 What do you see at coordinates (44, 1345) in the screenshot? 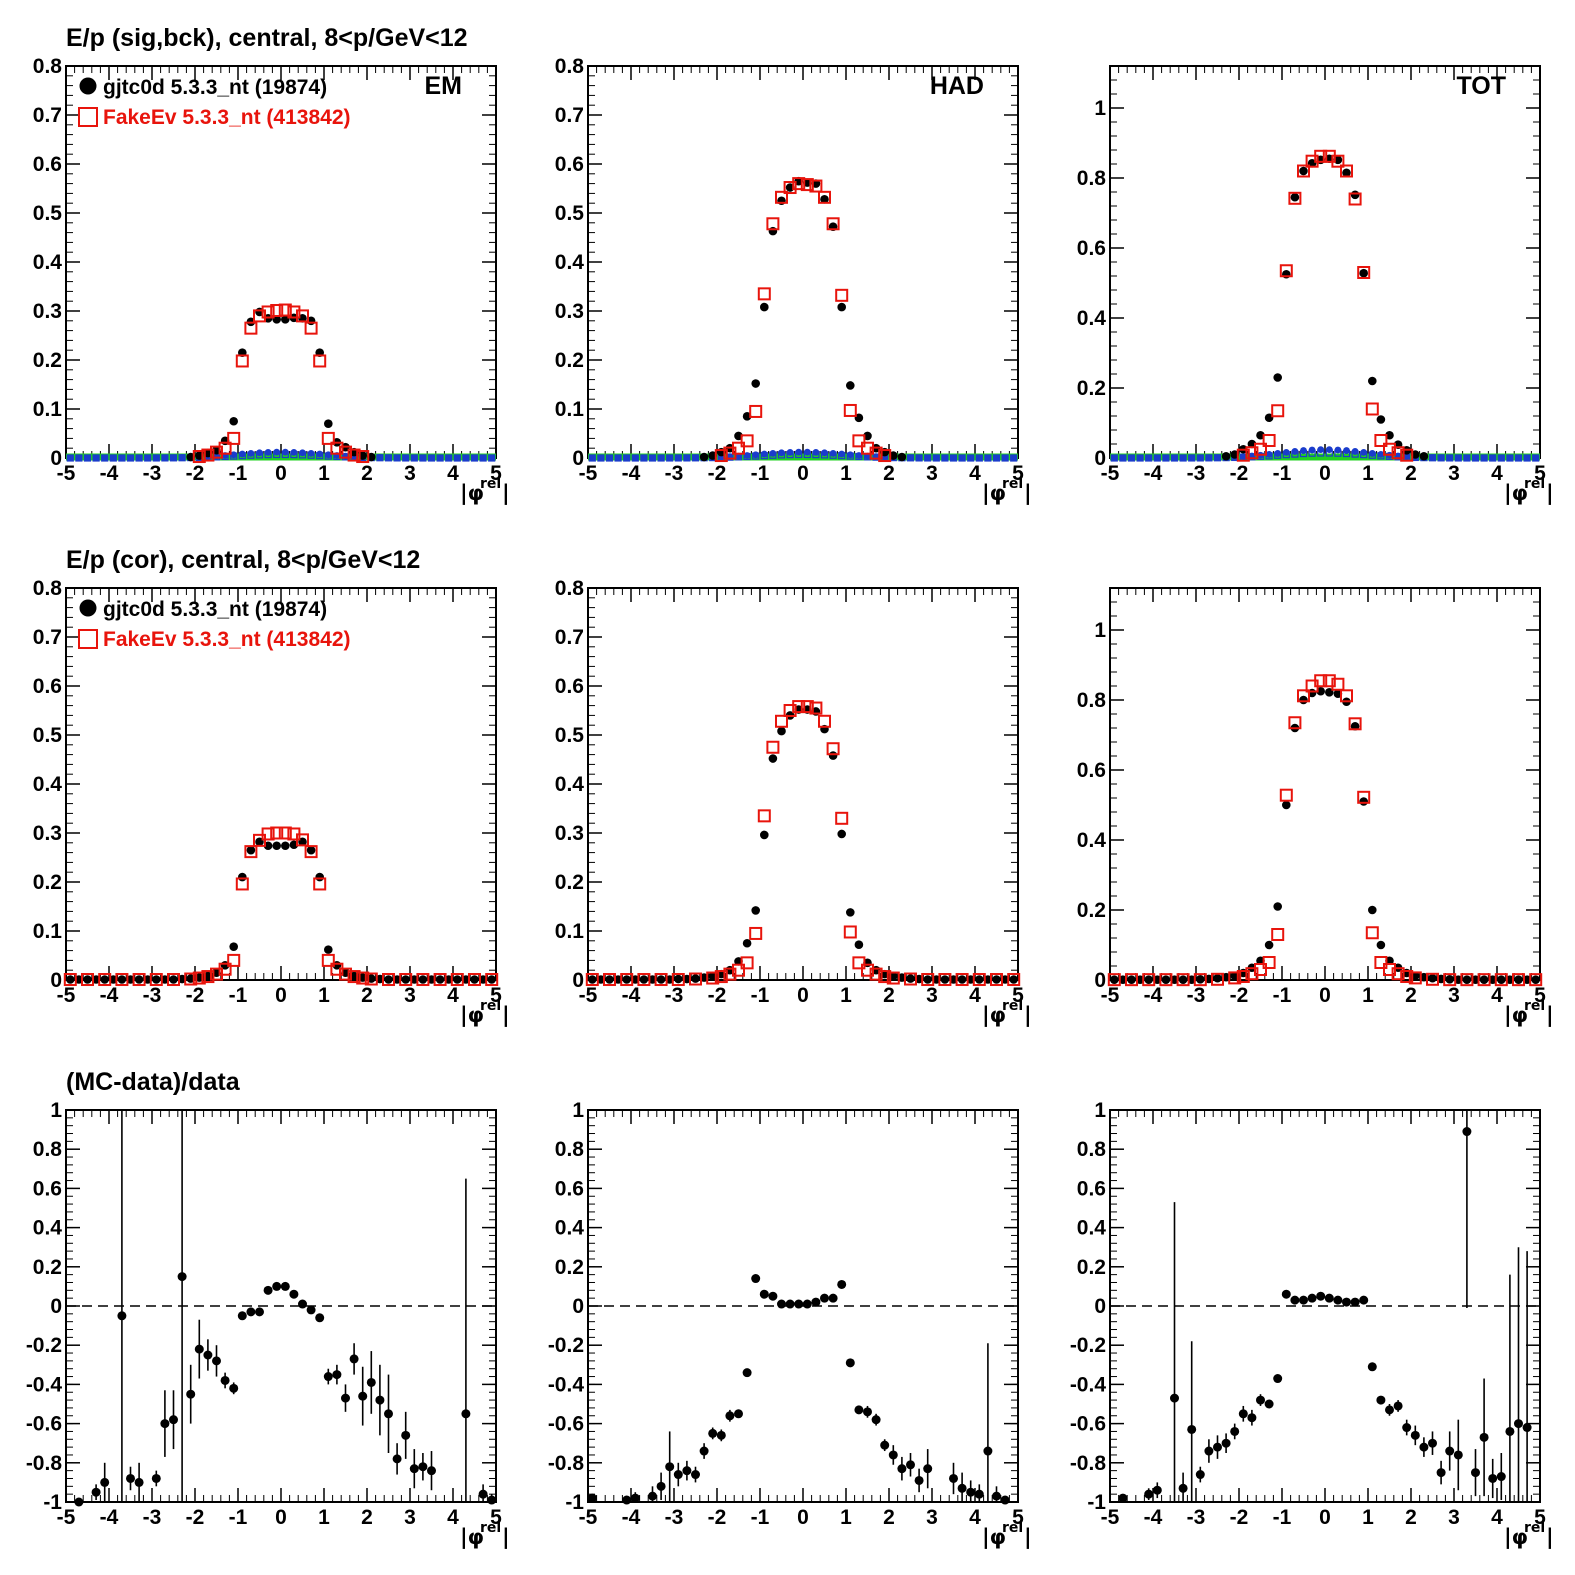
I see `y-tick-label: -0.2` at bounding box center [44, 1345].